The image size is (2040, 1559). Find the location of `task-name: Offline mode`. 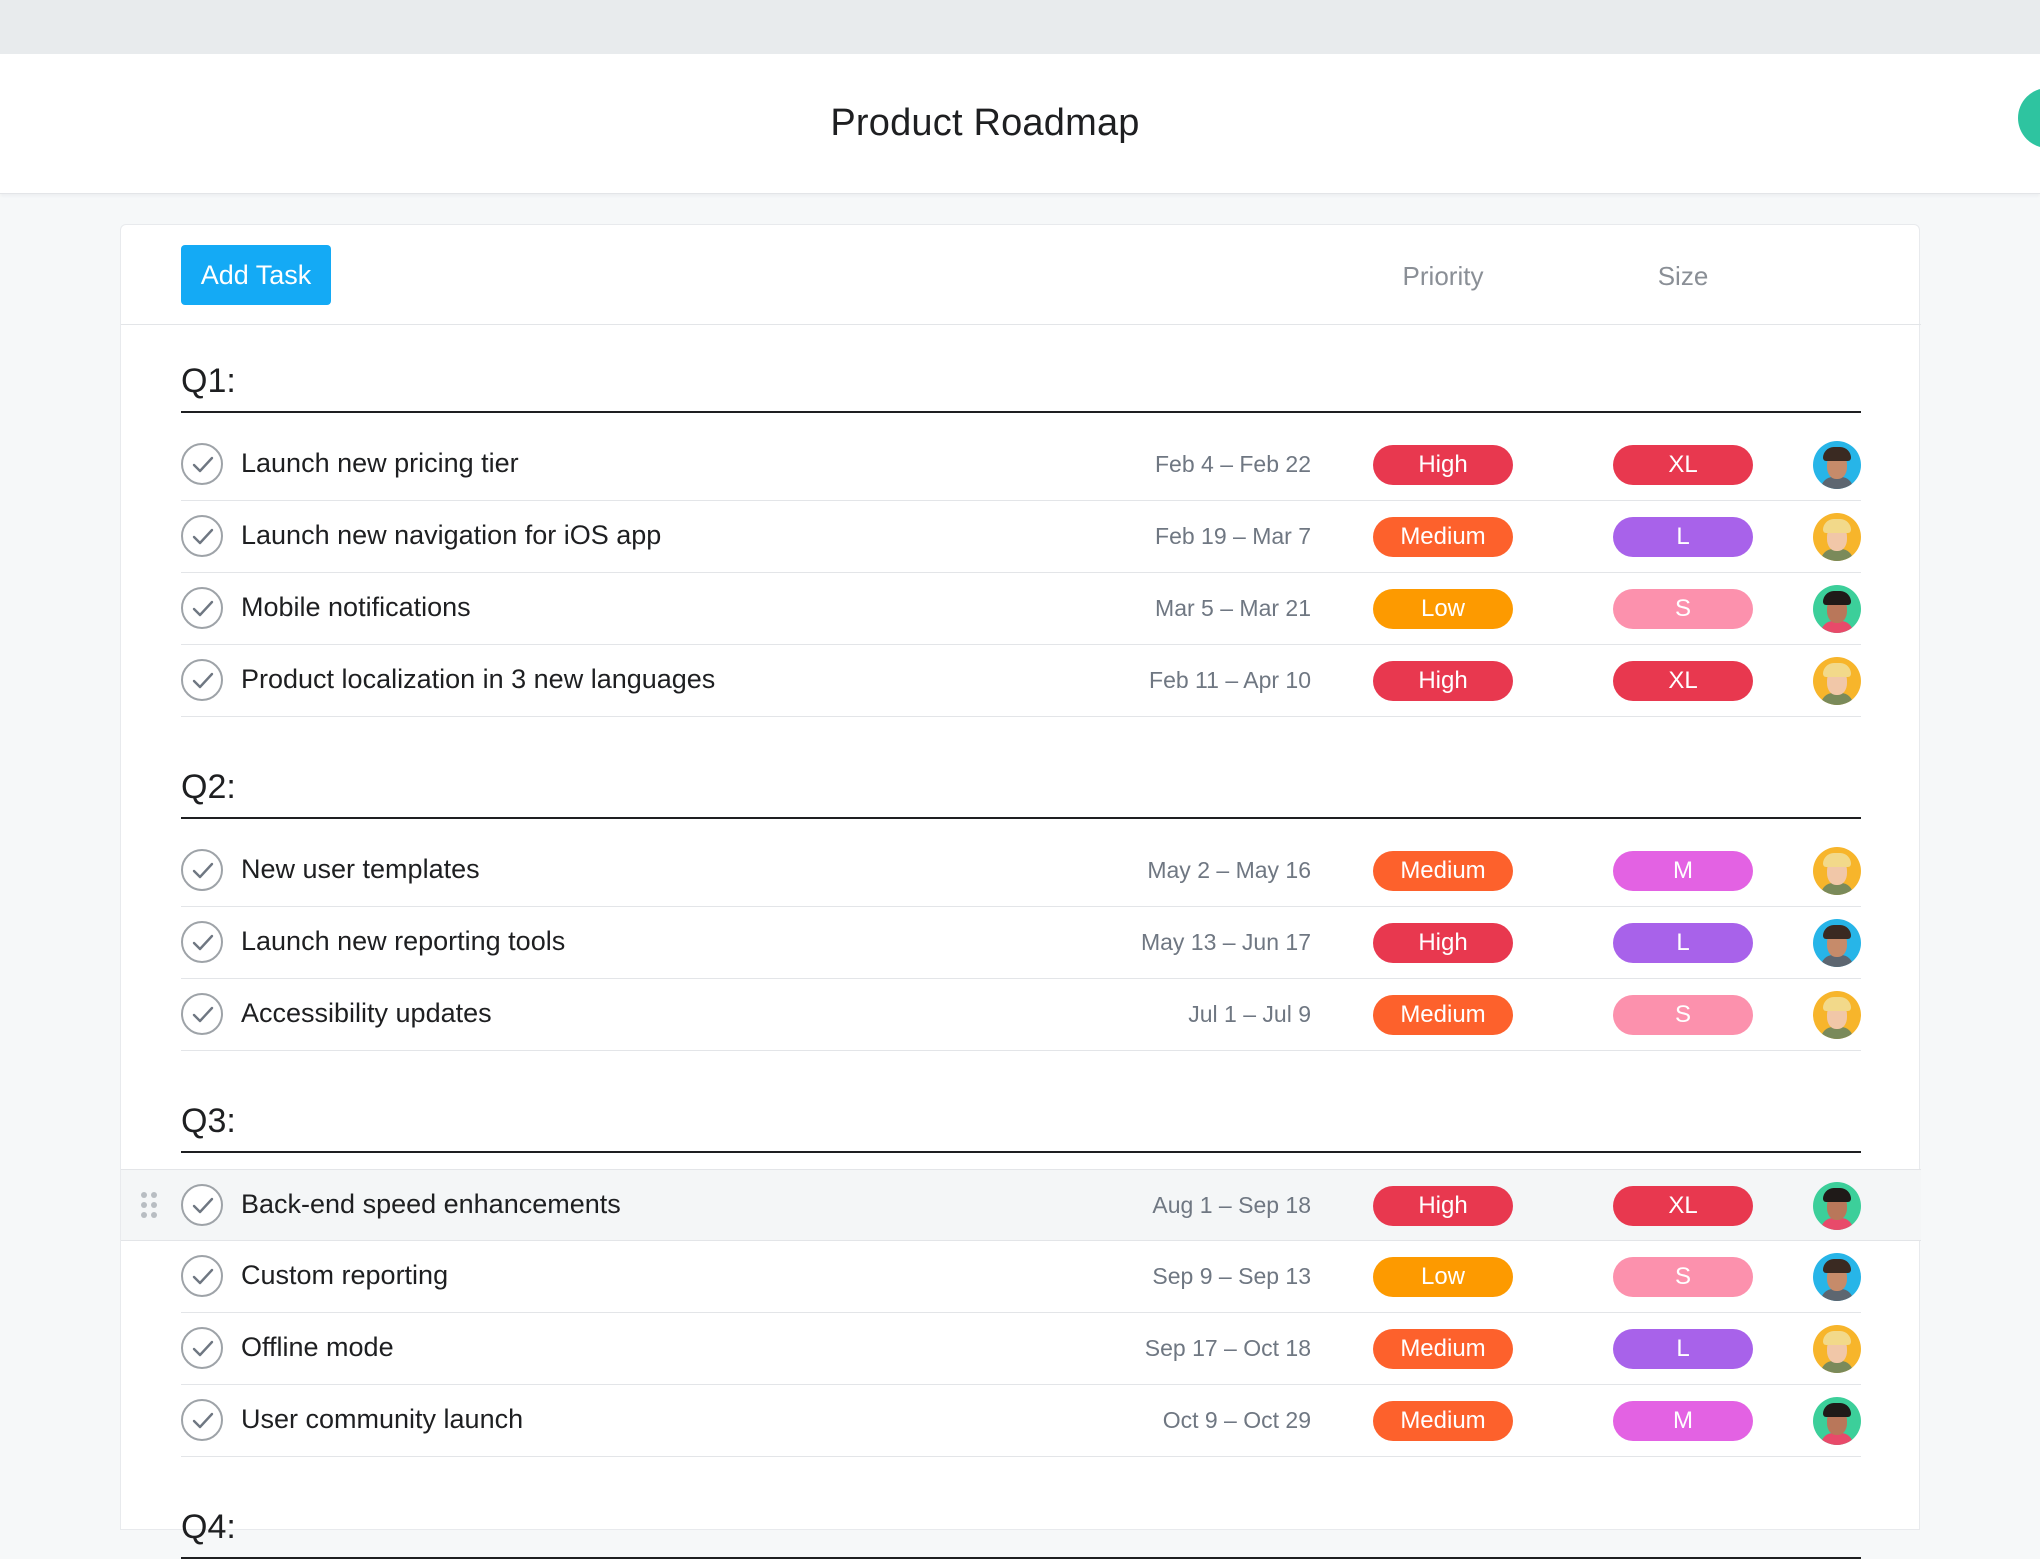

task-name: Offline mode is located at coordinates (317, 1347).